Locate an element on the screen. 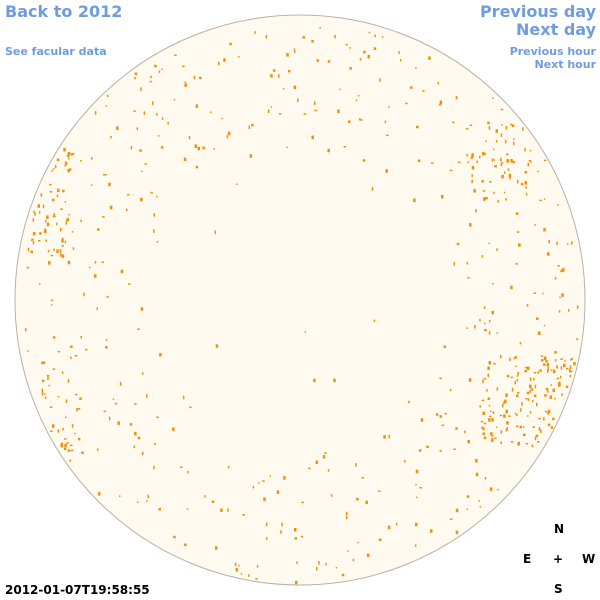  facular-link: See facular data is located at coordinates (56, 51).